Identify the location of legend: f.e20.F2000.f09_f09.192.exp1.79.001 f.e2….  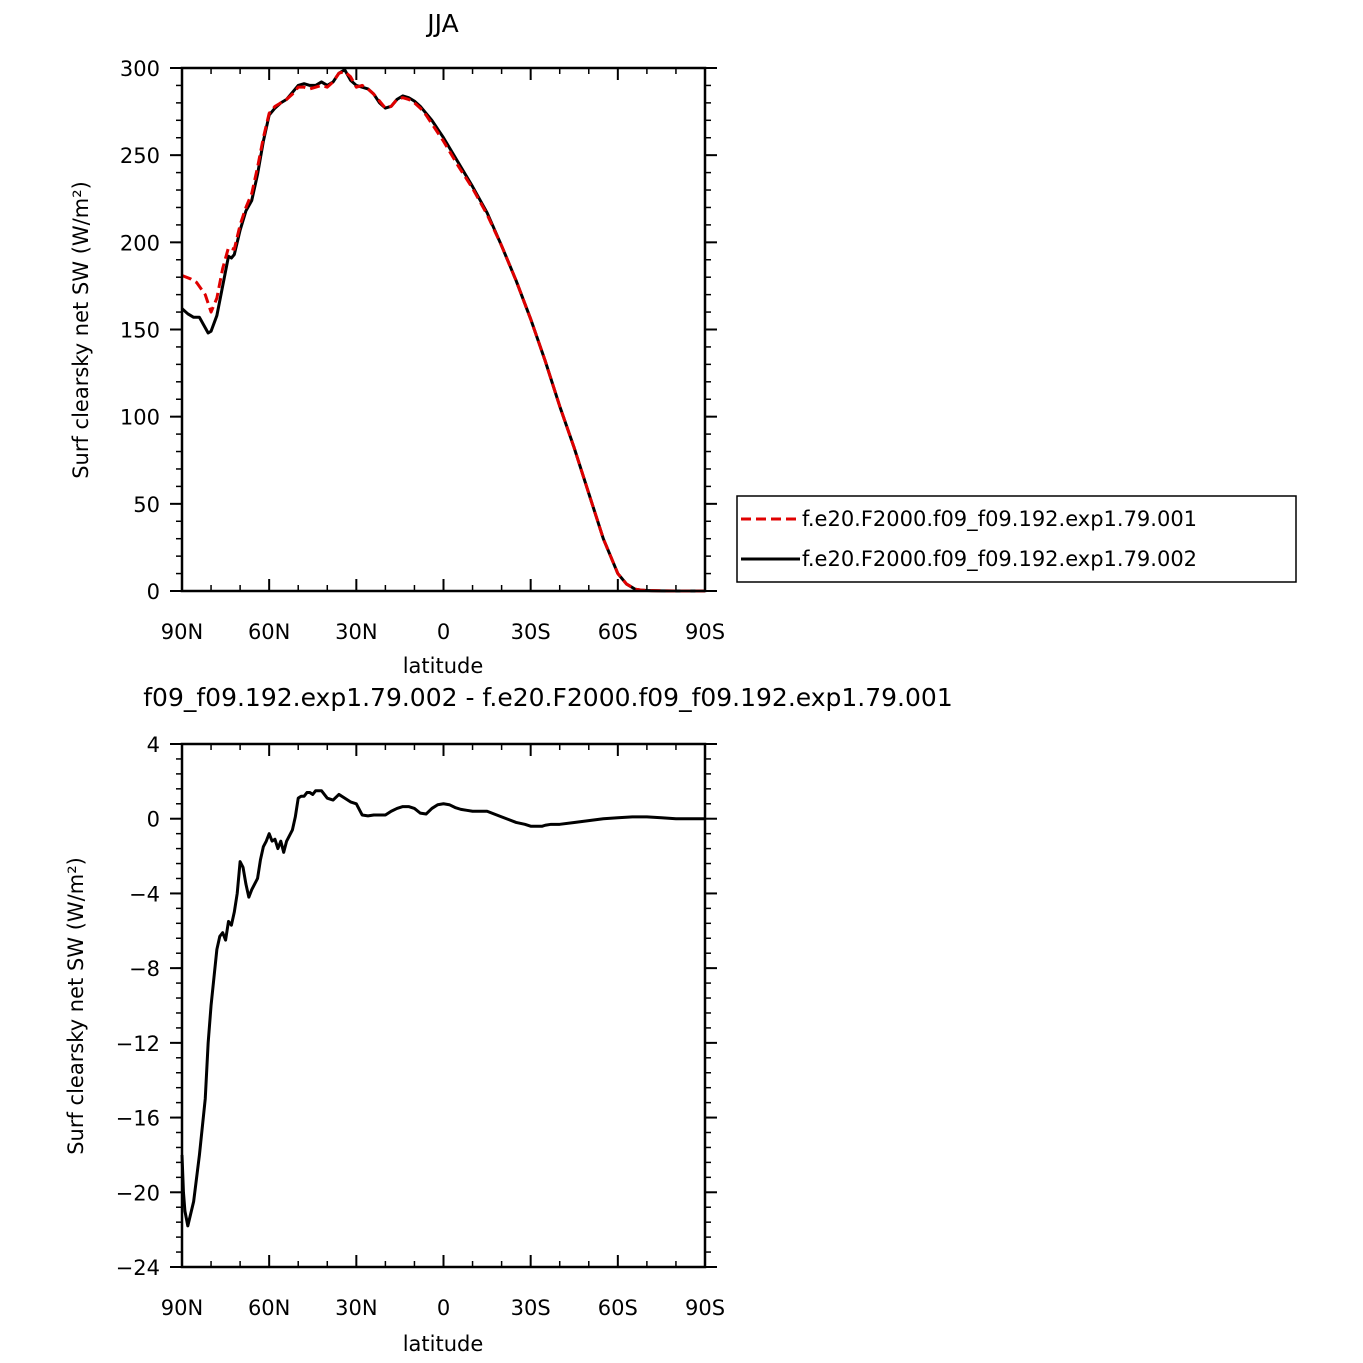
(1016, 539).